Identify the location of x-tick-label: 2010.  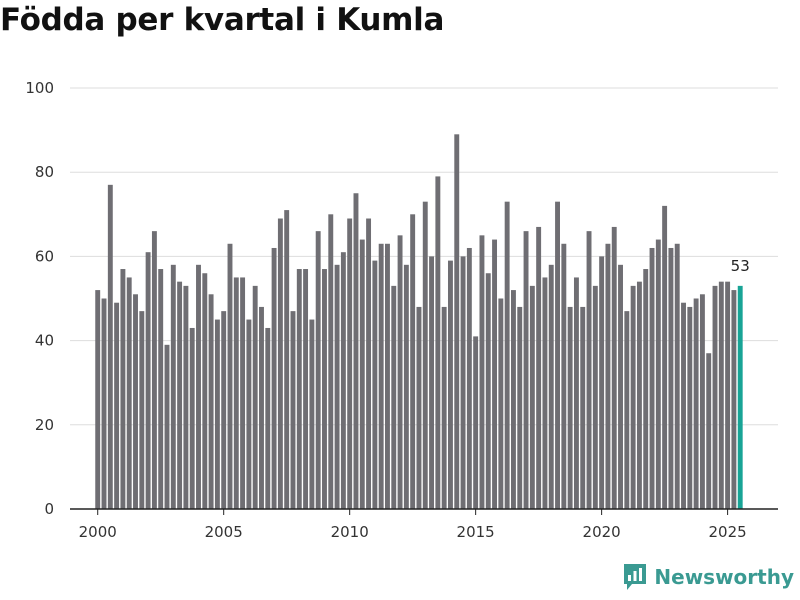
(350, 532).